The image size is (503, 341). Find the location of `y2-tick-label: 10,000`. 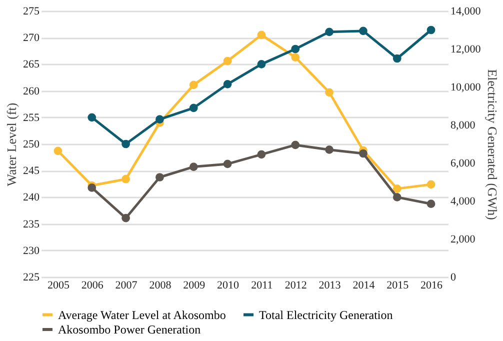

y2-tick-label: 10,000 is located at coordinates (466, 88).